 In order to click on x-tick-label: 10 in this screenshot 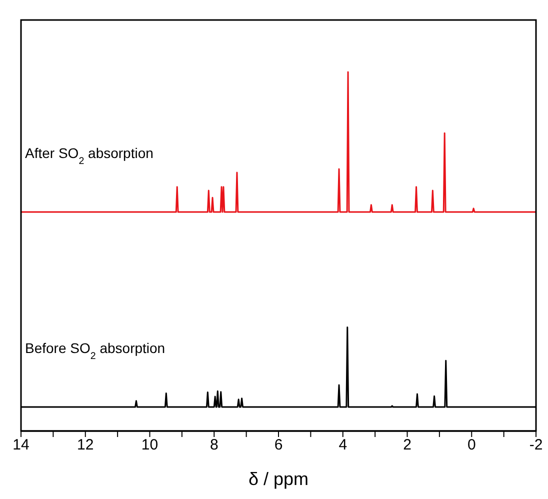, I will do `click(149, 445)`.